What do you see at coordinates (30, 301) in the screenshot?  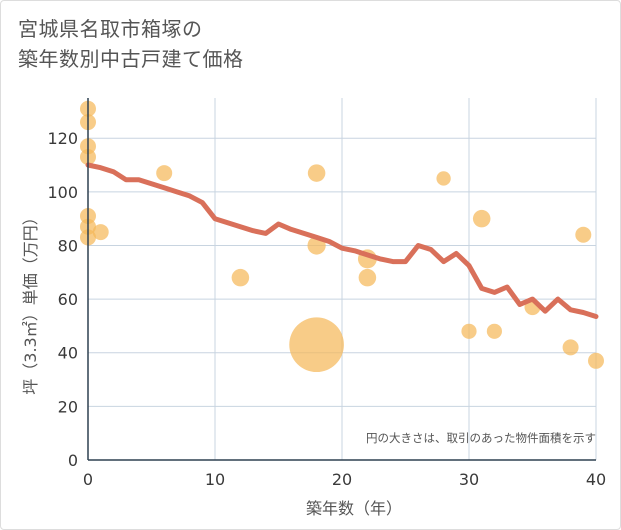 I see `y-axis-title: 坪（3.3㎡）単価（万円）` at bounding box center [30, 301].